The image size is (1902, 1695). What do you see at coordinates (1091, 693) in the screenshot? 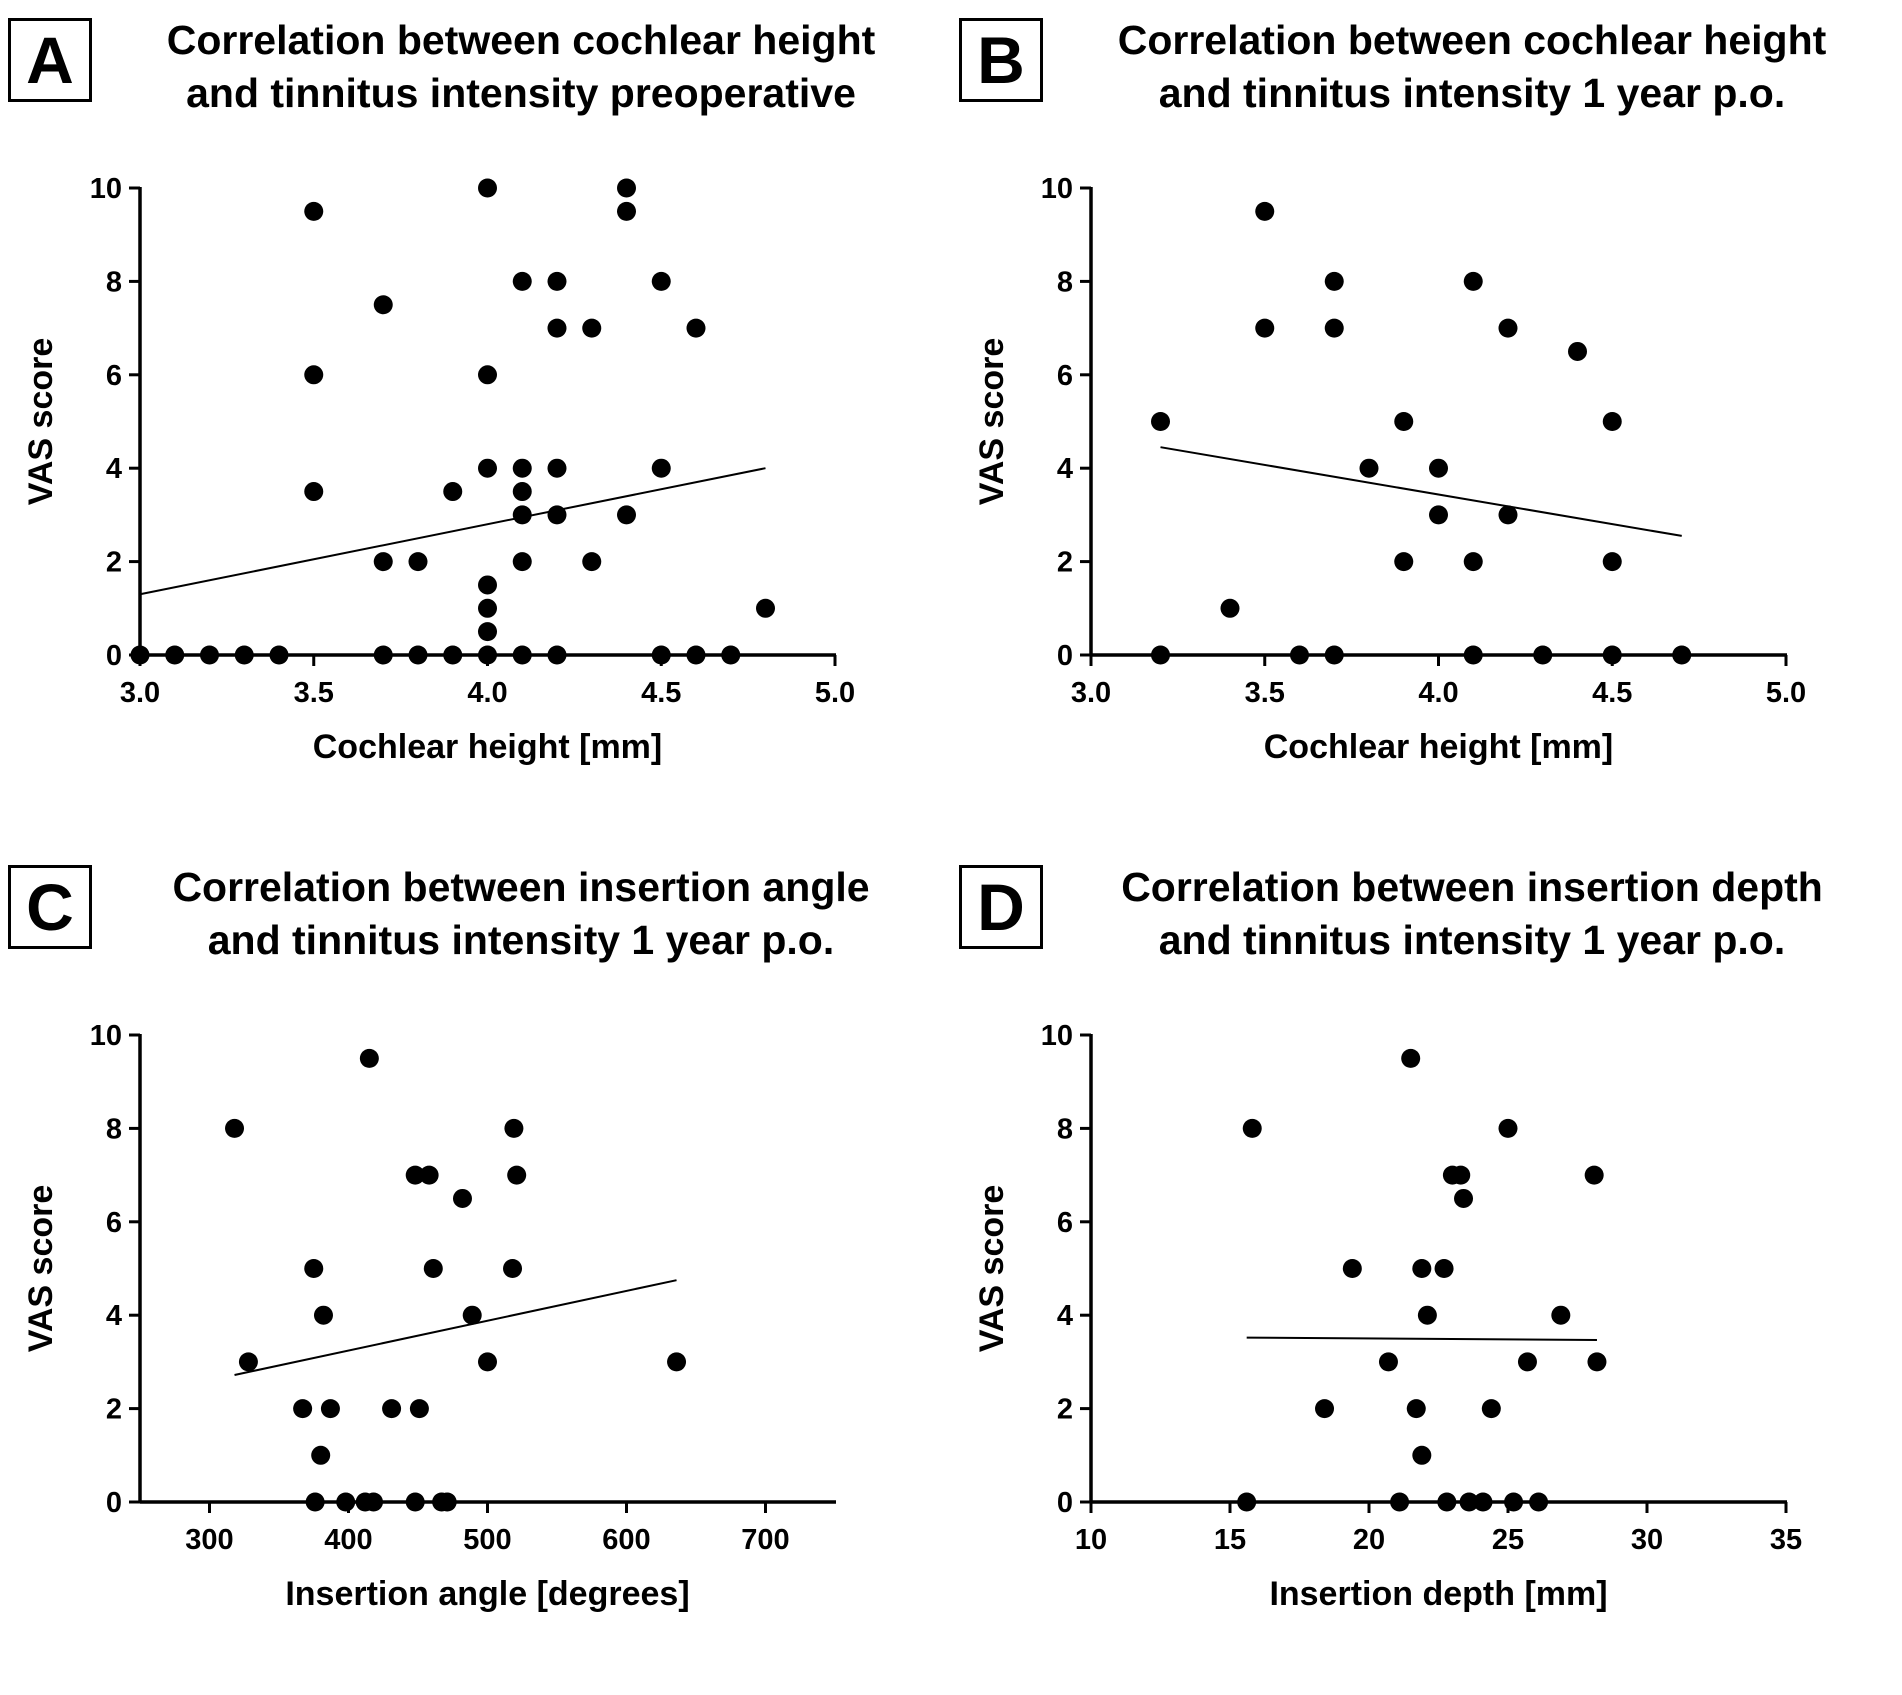
I see `x-tick-label: 3.0` at bounding box center [1091, 693].